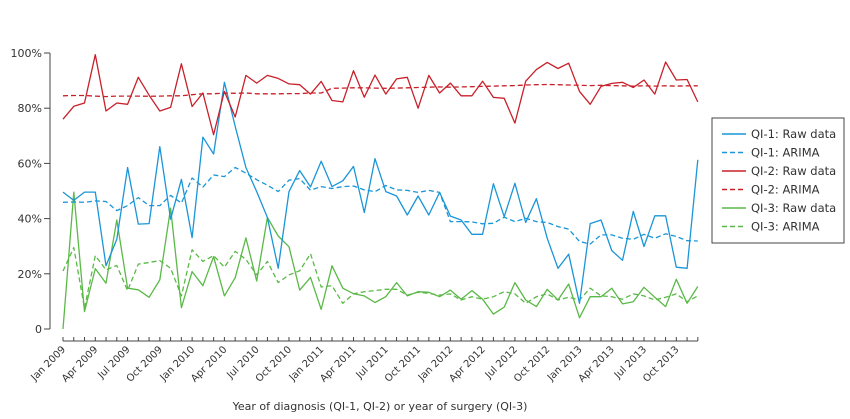 The width and height of the screenshot is (850, 419). Describe the element at coordinates (30, 274) in the screenshot. I see `y-tick-label: 20%` at that location.